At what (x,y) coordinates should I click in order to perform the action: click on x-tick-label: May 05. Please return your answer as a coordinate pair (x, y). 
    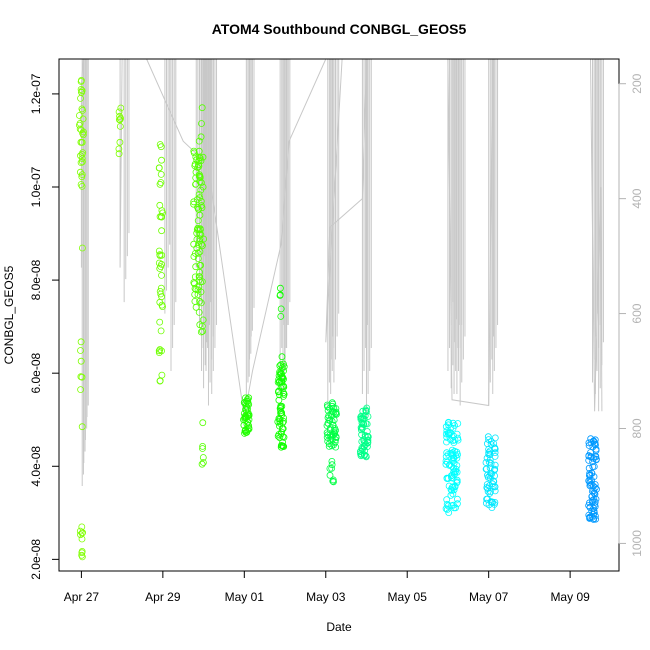
    Looking at the image, I should click on (408, 597).